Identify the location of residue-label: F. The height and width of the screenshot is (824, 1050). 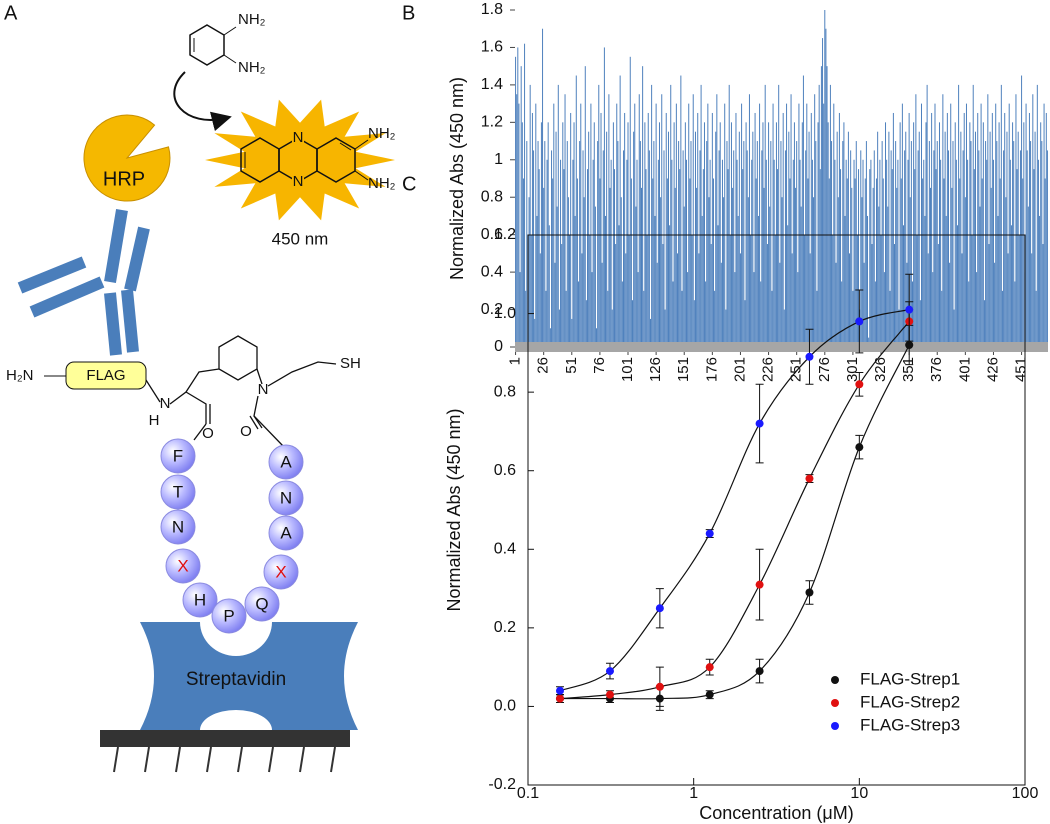
(178, 455).